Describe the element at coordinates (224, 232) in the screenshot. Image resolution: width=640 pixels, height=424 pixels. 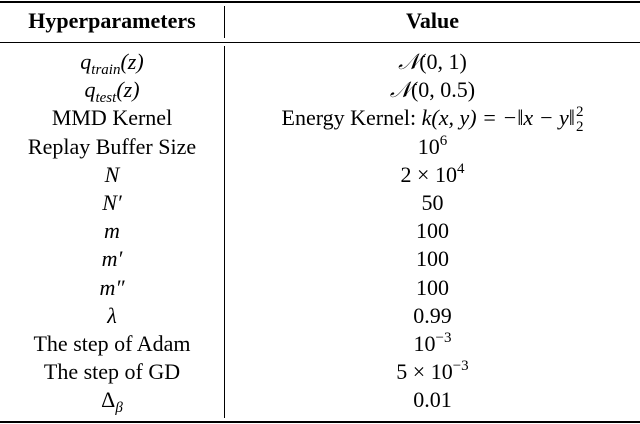
I see `column-divider-body` at that location.